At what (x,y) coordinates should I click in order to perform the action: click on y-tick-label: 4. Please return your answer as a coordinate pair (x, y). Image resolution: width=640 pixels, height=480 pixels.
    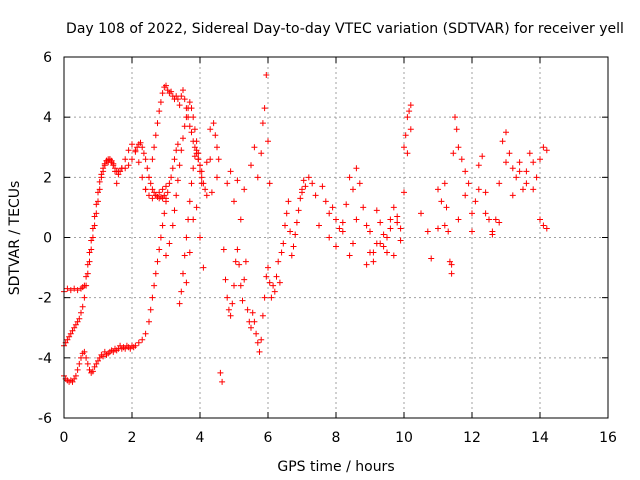
    Looking at the image, I should click on (47, 118).